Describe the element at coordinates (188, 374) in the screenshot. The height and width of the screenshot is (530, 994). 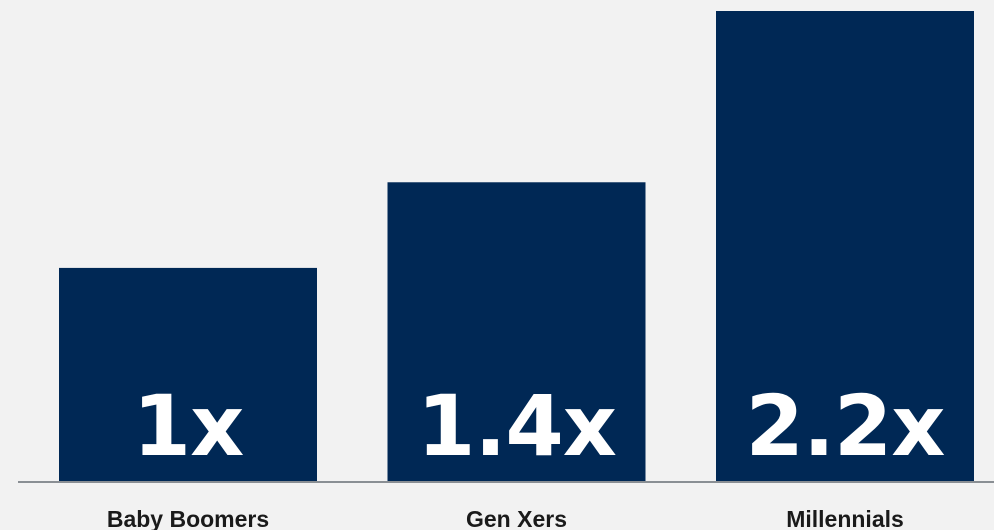
I see `bar-baby-boomers` at that location.